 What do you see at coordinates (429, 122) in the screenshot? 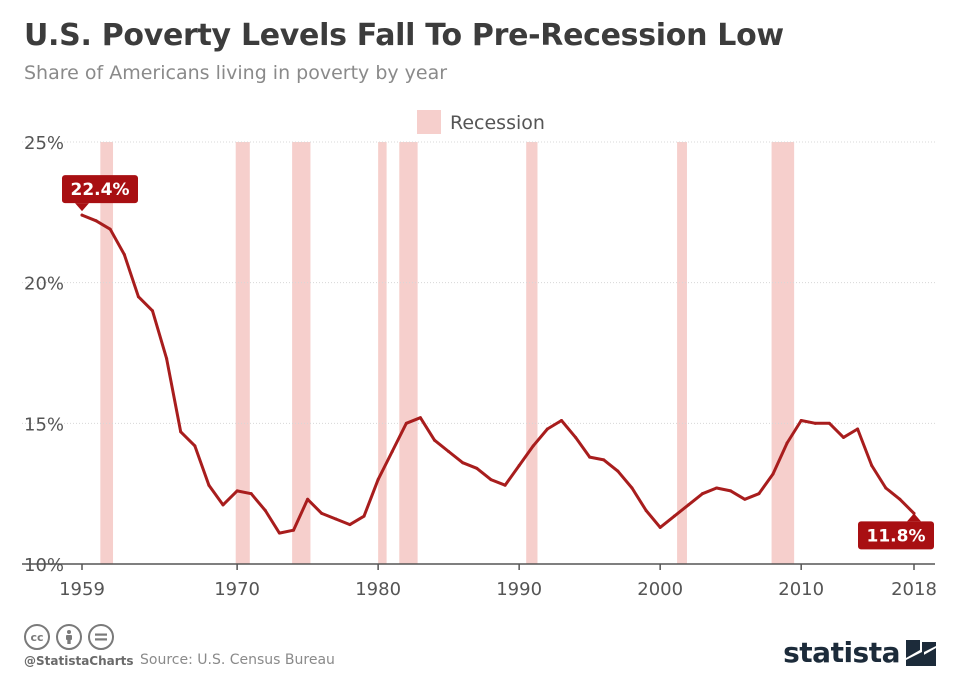
I see `legend-swatch-recession` at bounding box center [429, 122].